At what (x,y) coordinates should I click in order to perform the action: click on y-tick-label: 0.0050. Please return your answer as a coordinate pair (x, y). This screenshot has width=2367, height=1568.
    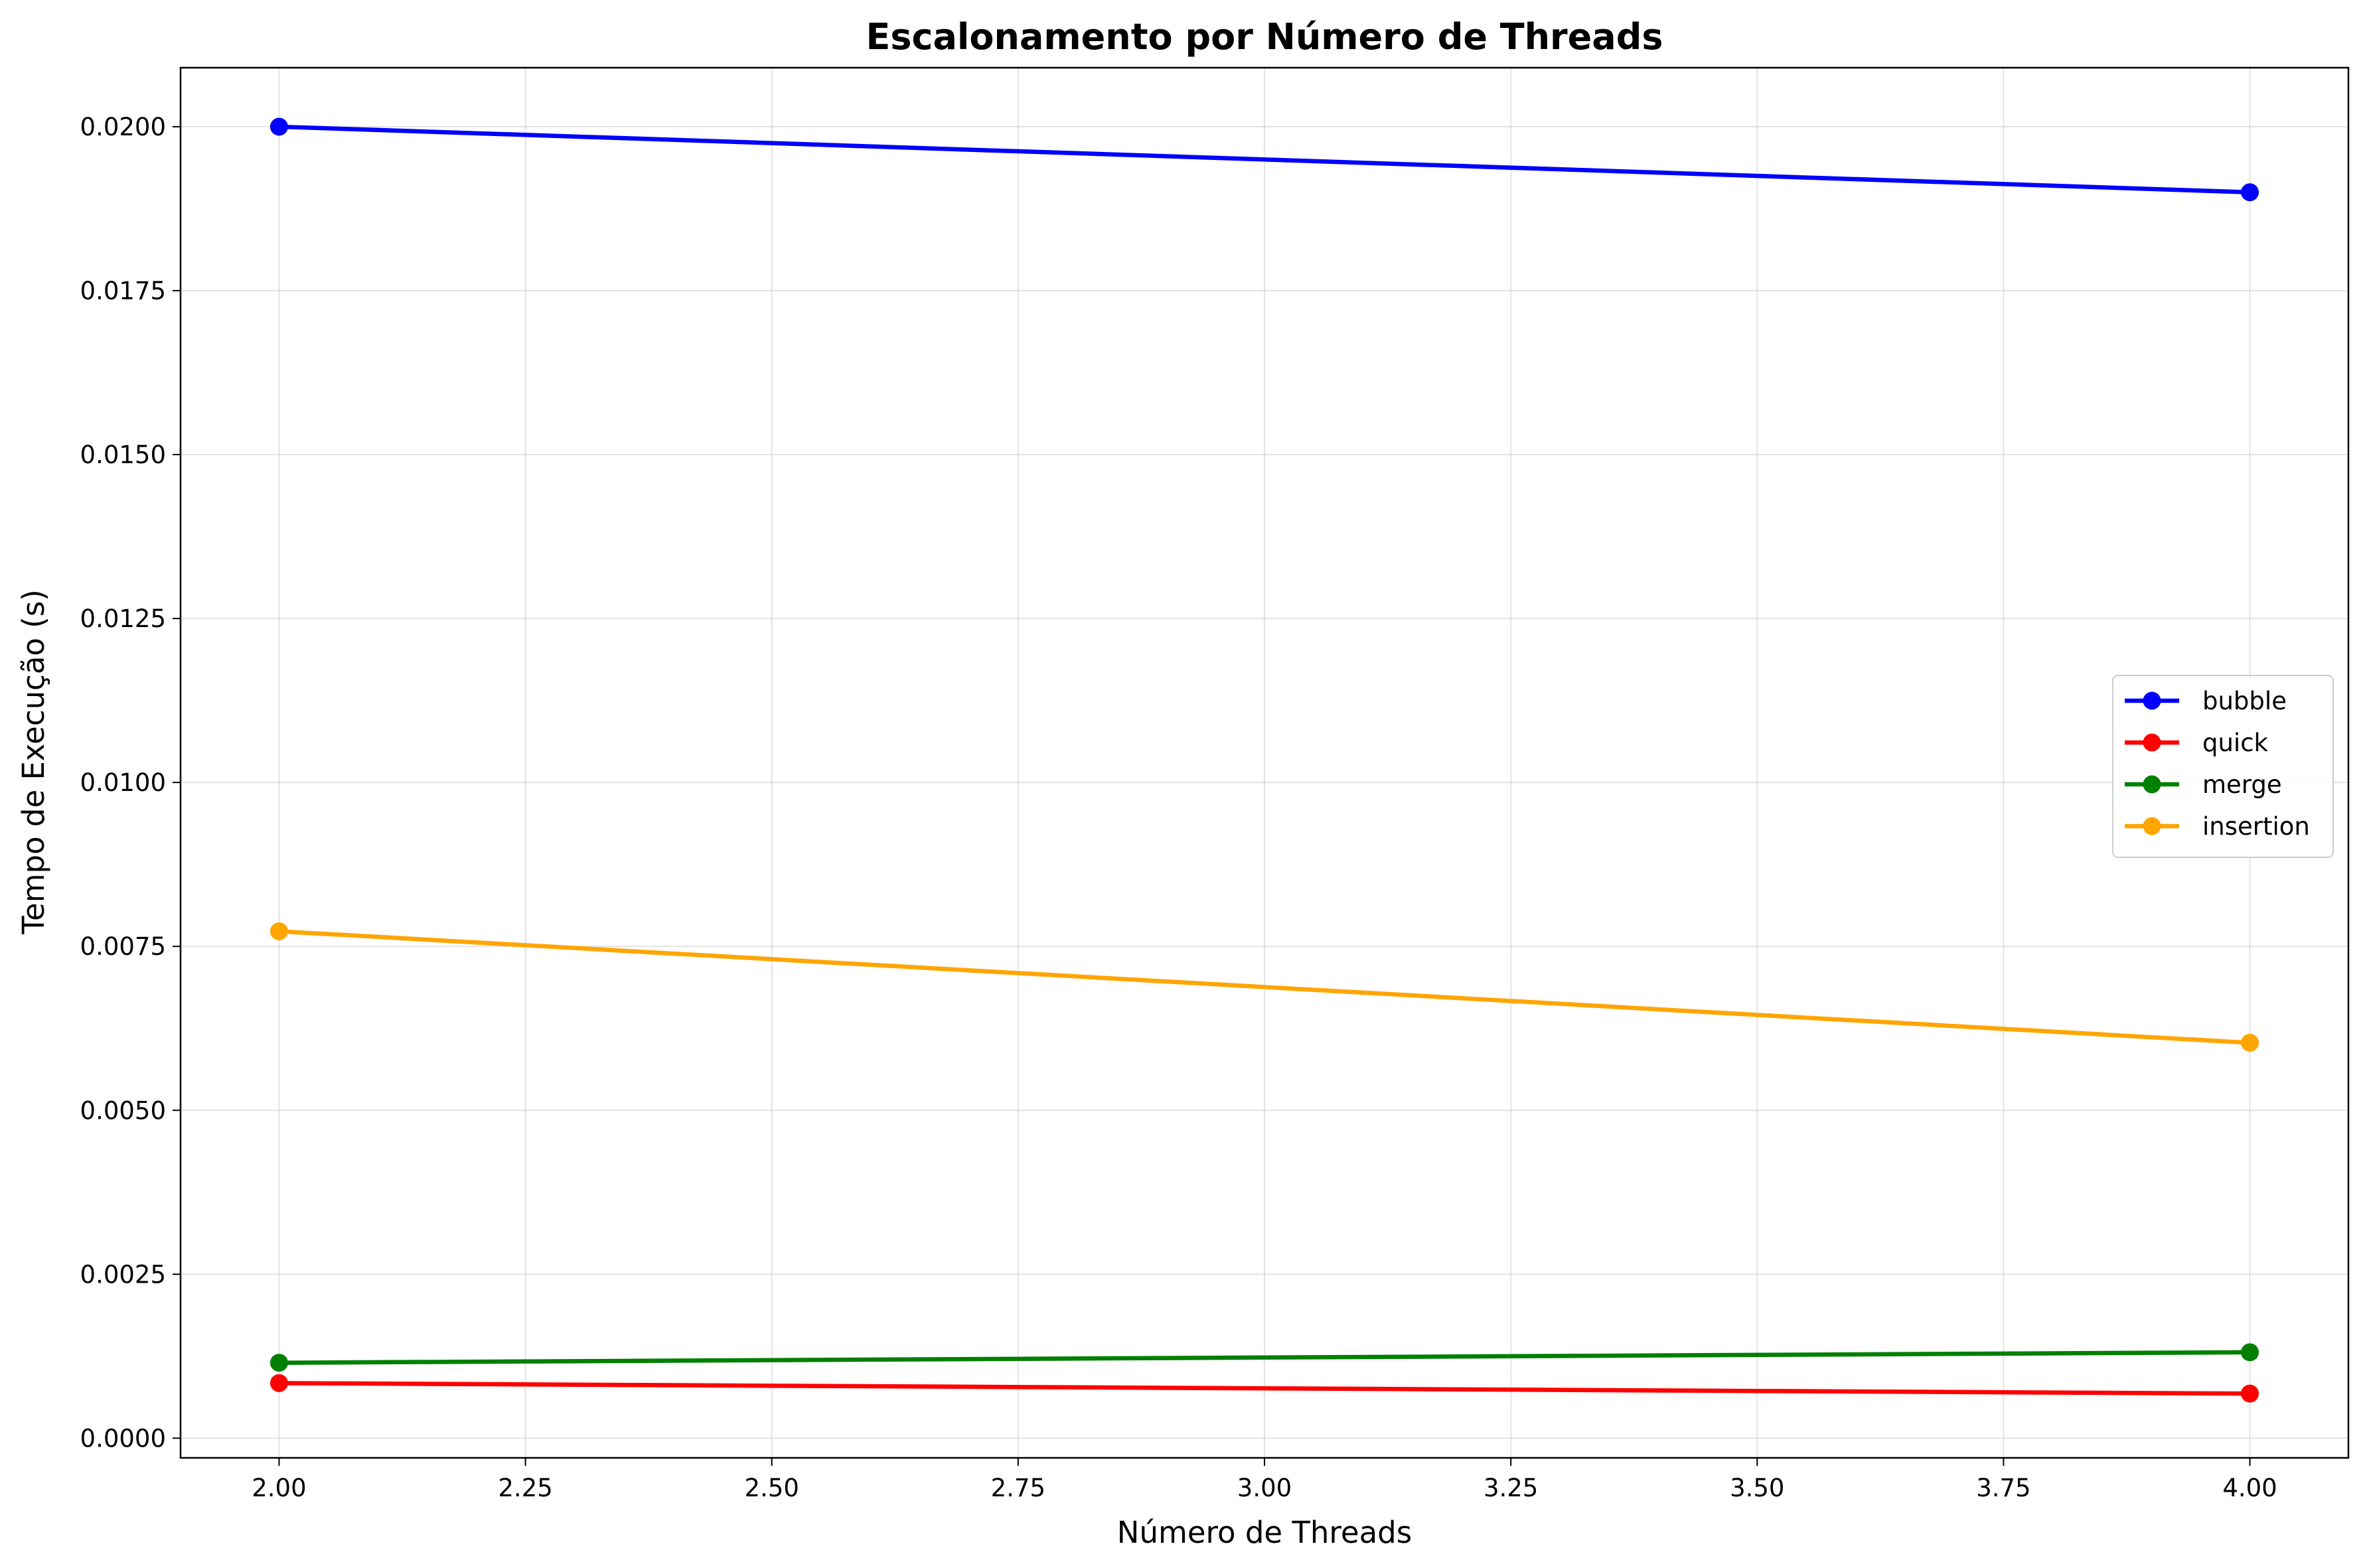
    Looking at the image, I should click on (123, 1110).